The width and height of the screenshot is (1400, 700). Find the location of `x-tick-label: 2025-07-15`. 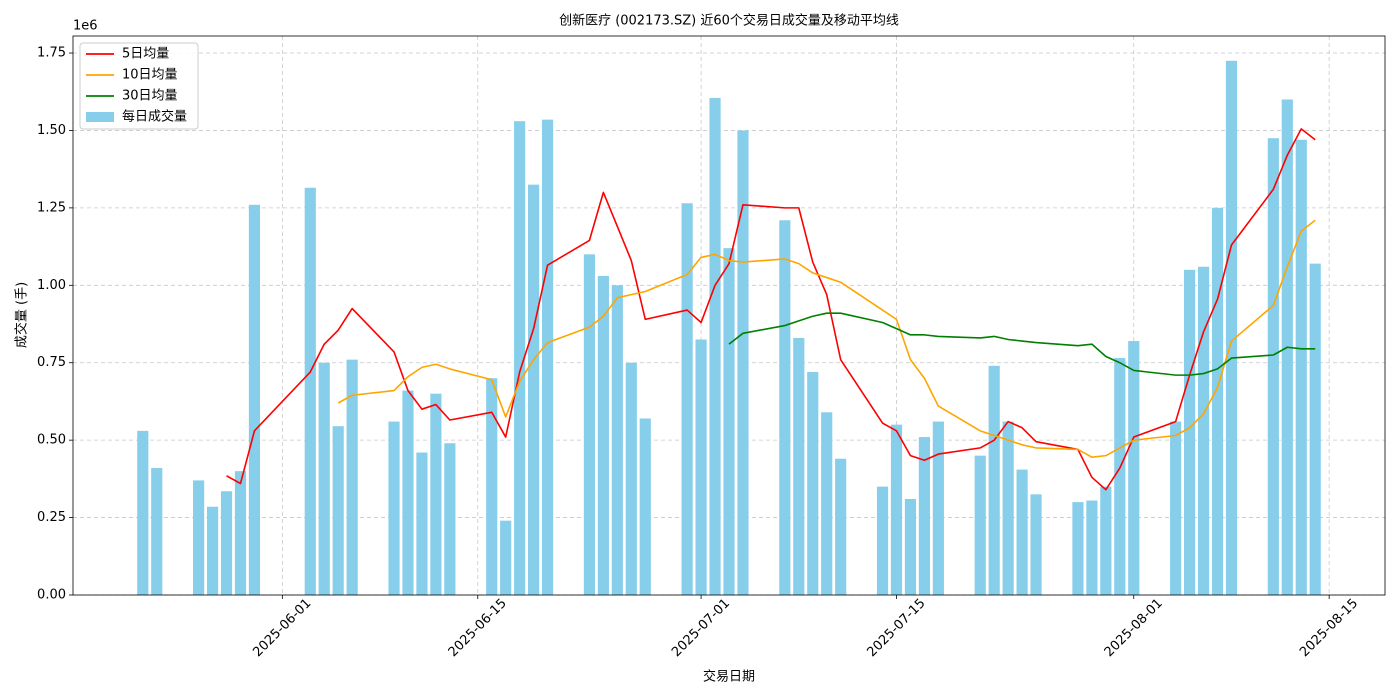

x-tick-label: 2025-07-15 is located at coordinates (896, 628).